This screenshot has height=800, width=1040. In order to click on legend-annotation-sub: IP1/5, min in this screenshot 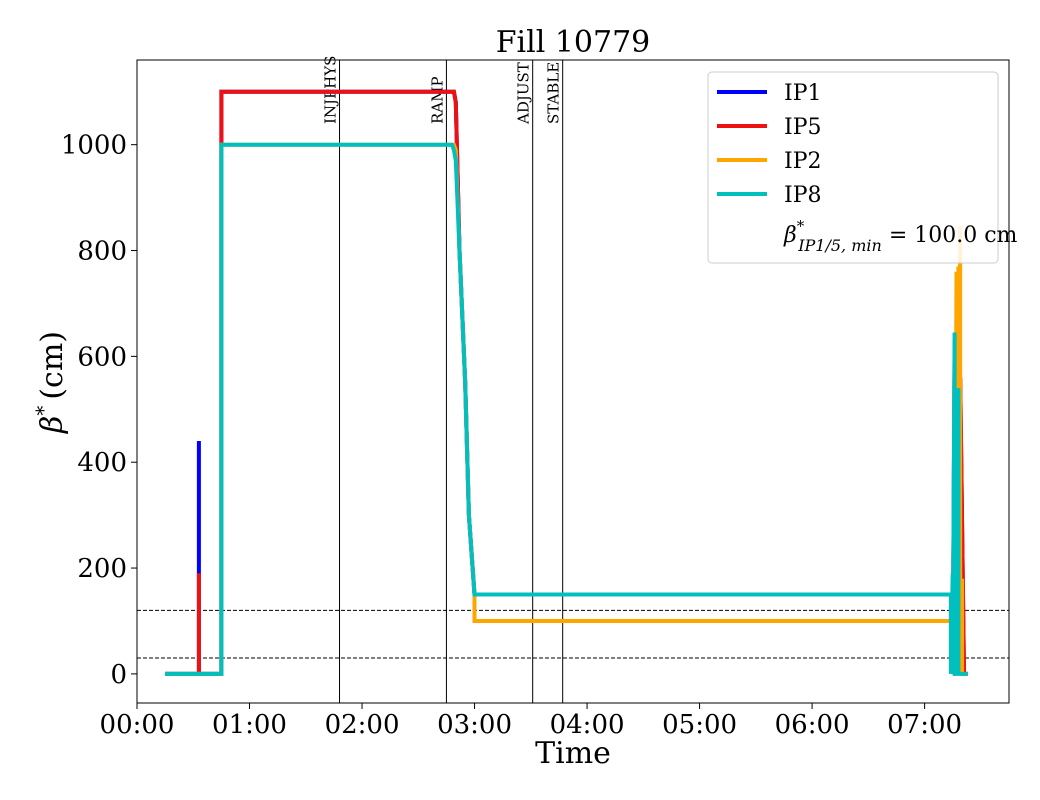, I will do `click(839, 245)`.